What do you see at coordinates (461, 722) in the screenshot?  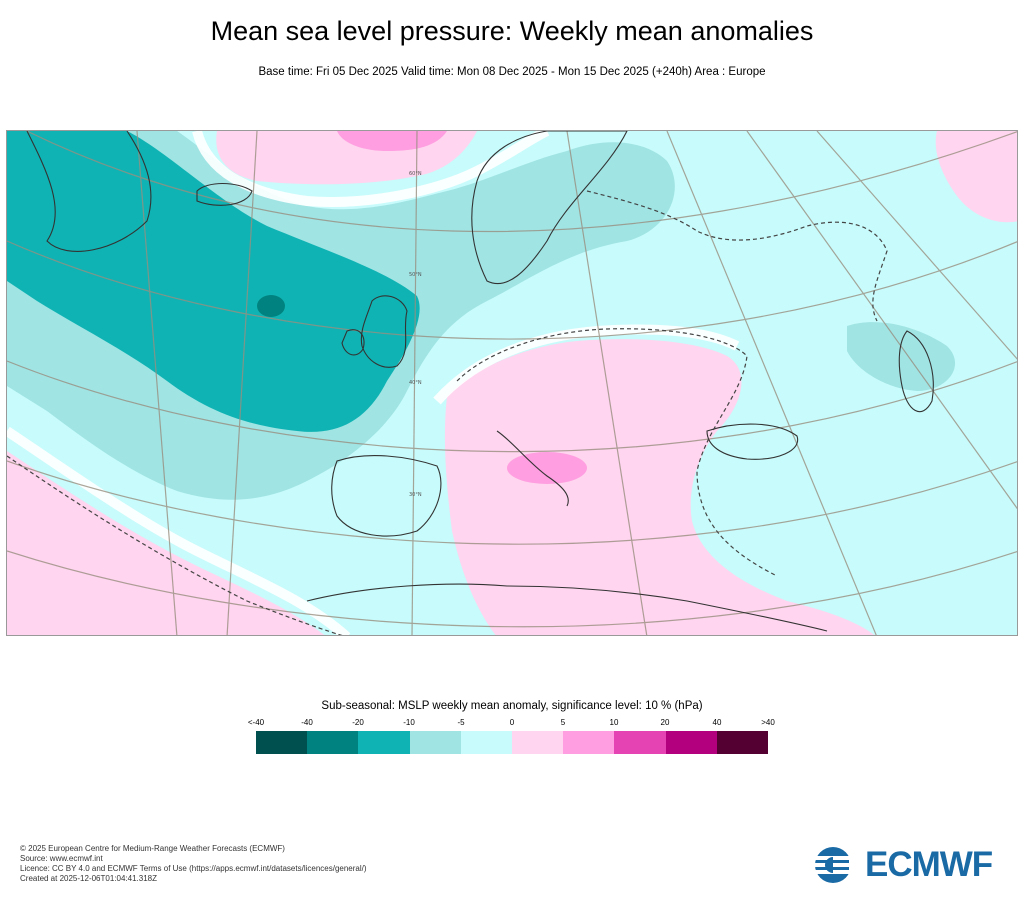 I see `legend-tick: -5` at bounding box center [461, 722].